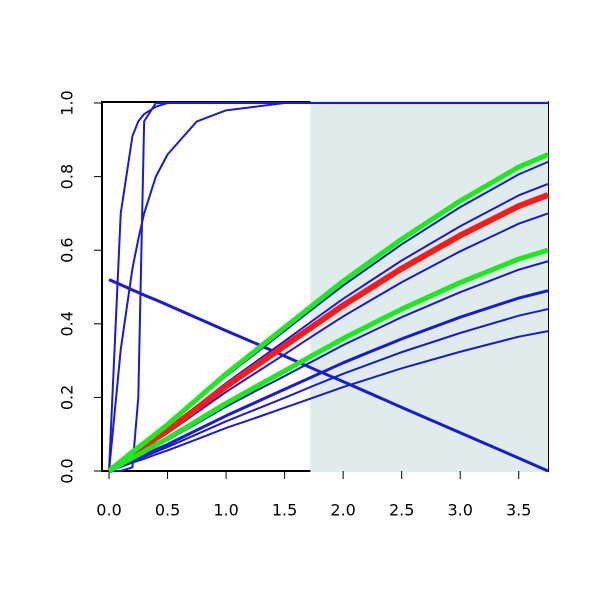  What do you see at coordinates (459, 510) in the screenshot?
I see `x-tick-label: 3.0` at bounding box center [459, 510].